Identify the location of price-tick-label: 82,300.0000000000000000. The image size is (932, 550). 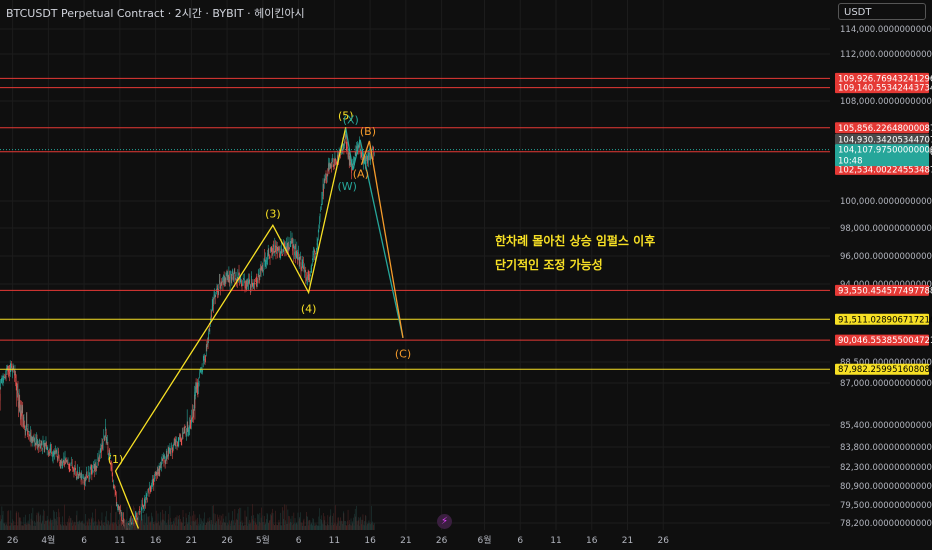
(886, 468).